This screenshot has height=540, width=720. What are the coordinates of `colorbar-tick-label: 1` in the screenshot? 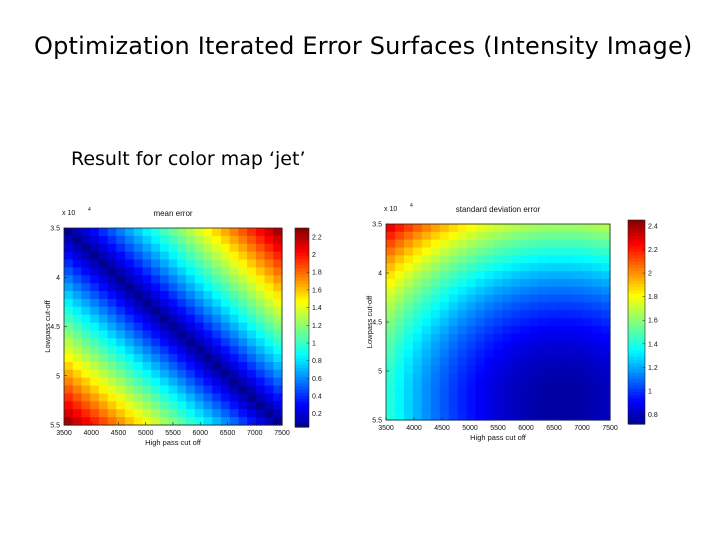 It's located at (314, 343).